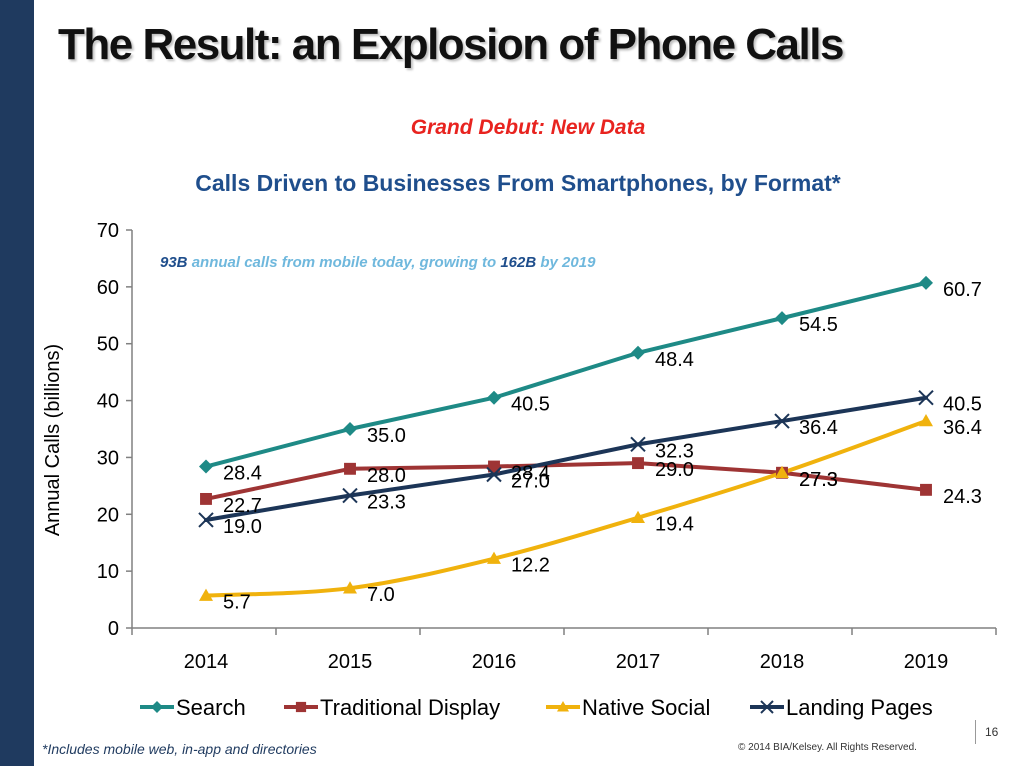 The width and height of the screenshot is (1024, 766). I want to click on traditional-display-line, so click(566, 481).